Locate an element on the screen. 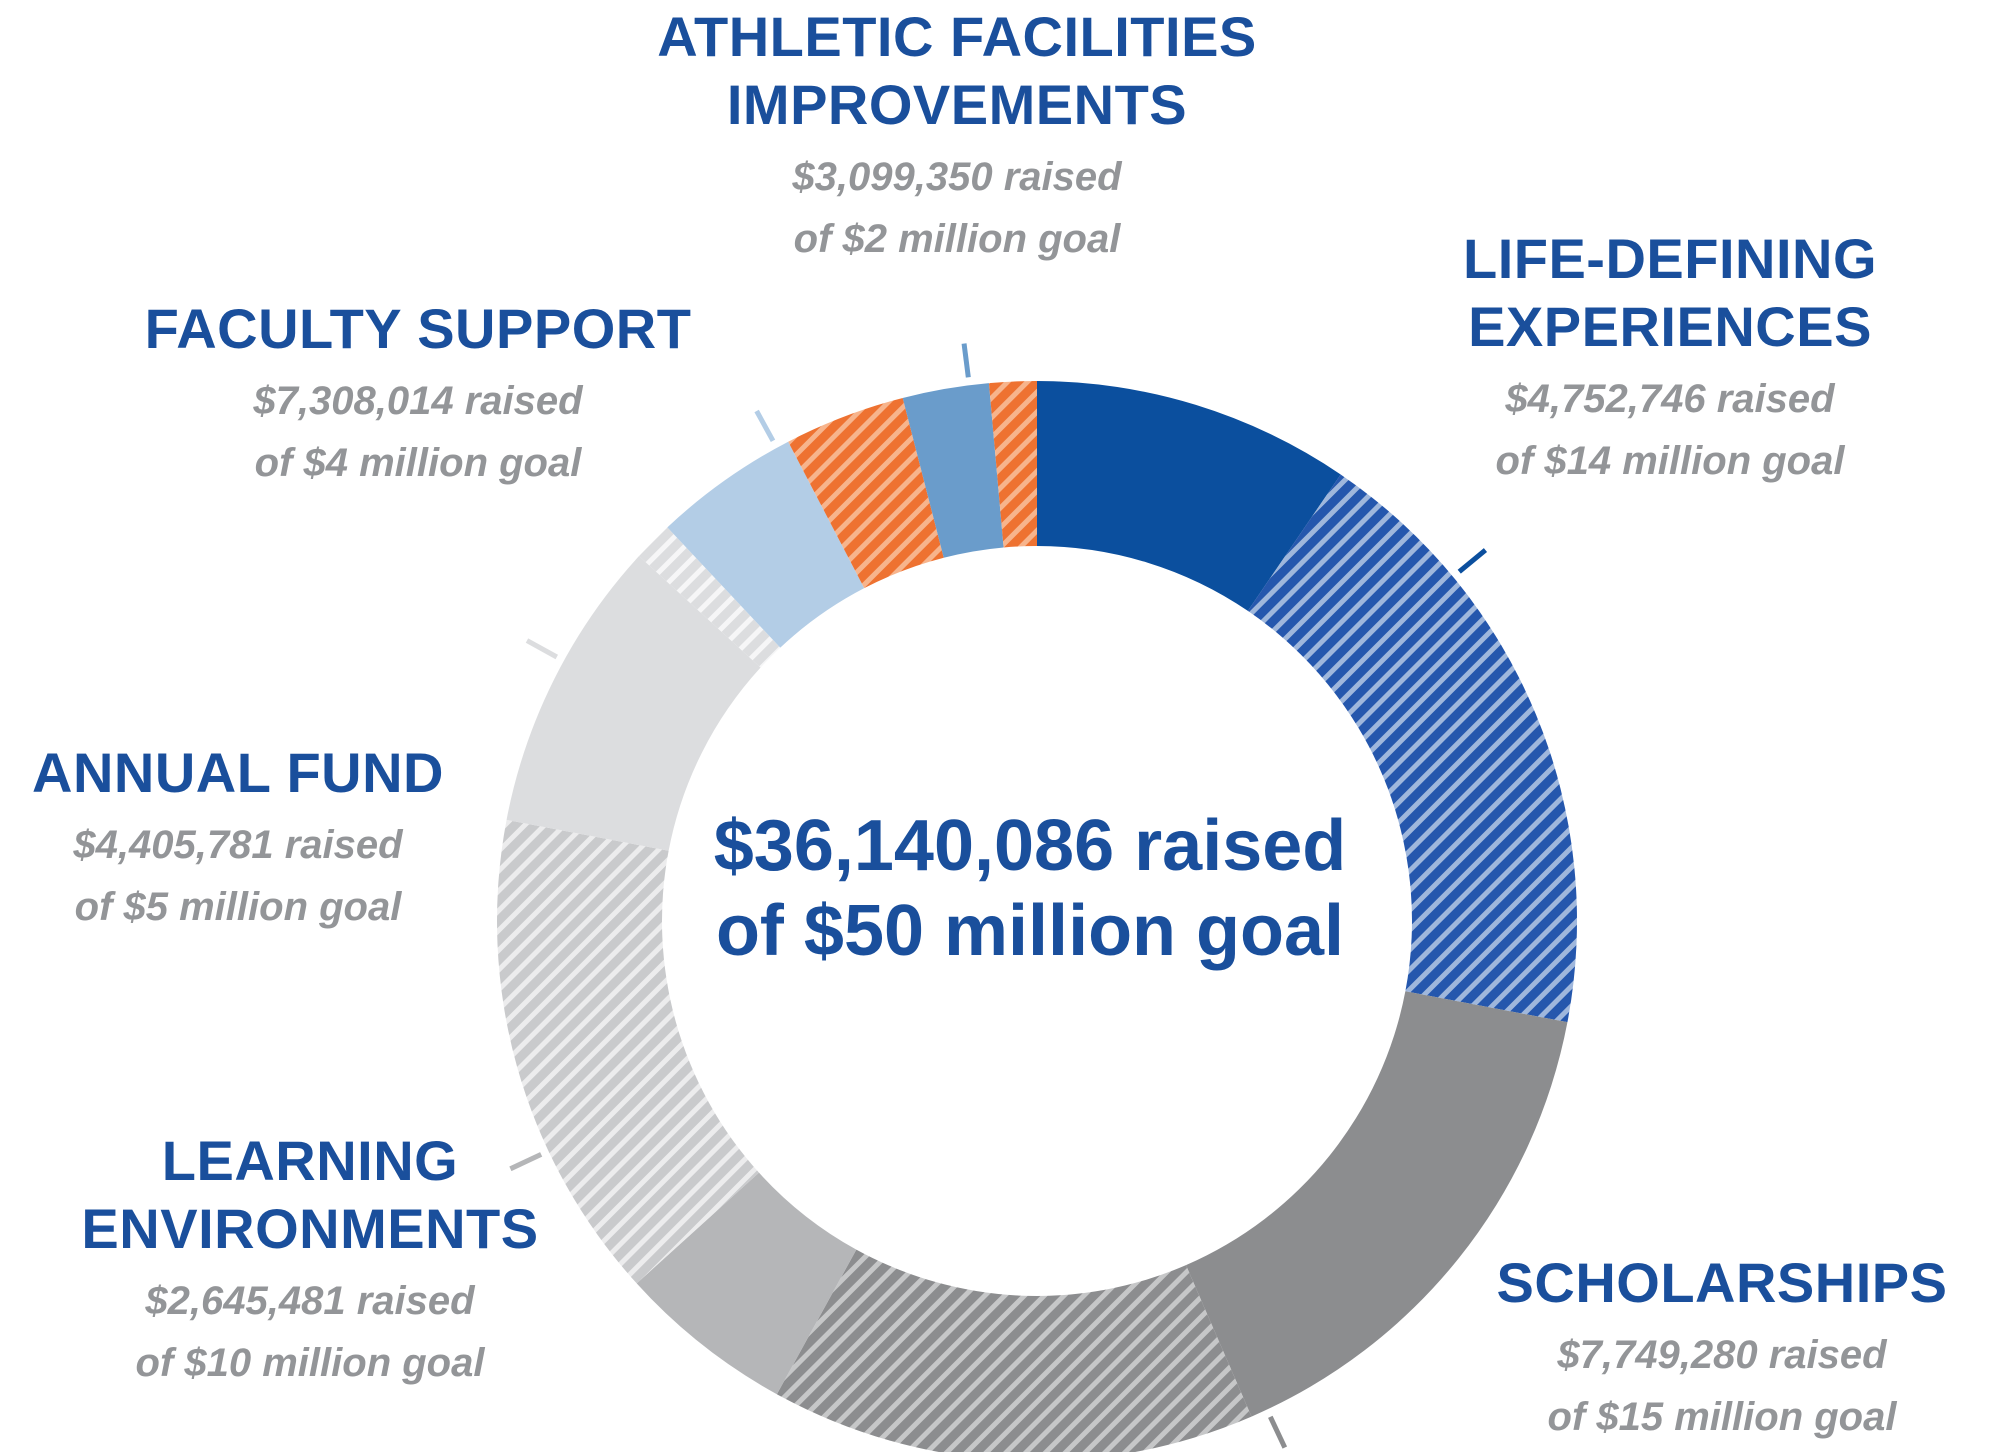  tick-athletic is located at coordinates (966, 360).